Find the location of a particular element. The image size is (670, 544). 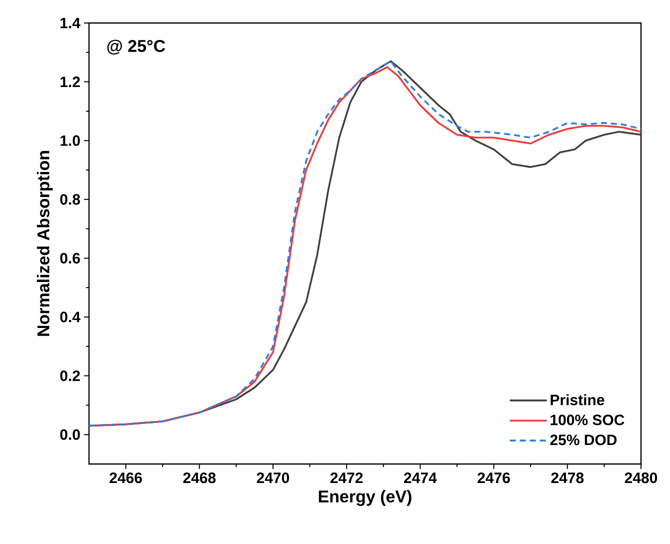

y-tick-label: 0.0 is located at coordinates (70, 434).